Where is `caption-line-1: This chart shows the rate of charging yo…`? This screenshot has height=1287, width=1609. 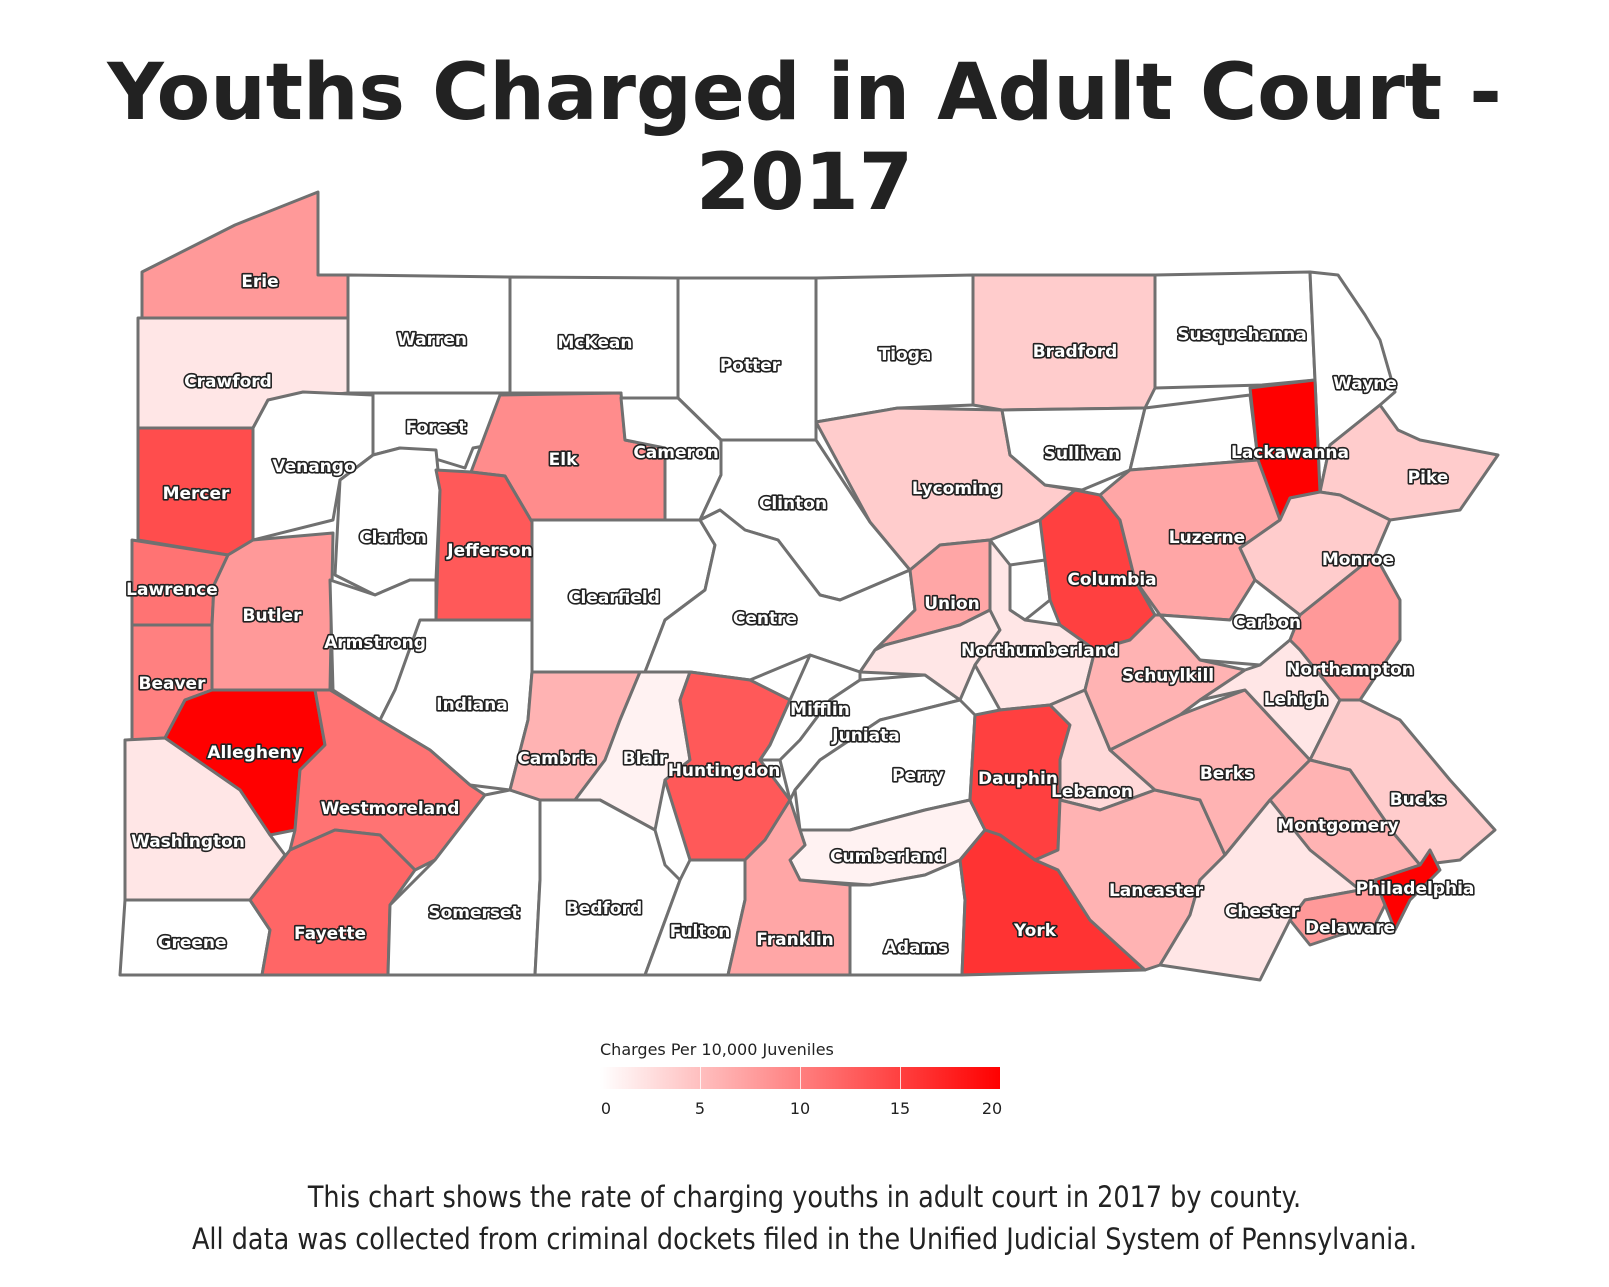 caption-line-1: This chart shows the rate of charging yo… is located at coordinates (804, 1197).